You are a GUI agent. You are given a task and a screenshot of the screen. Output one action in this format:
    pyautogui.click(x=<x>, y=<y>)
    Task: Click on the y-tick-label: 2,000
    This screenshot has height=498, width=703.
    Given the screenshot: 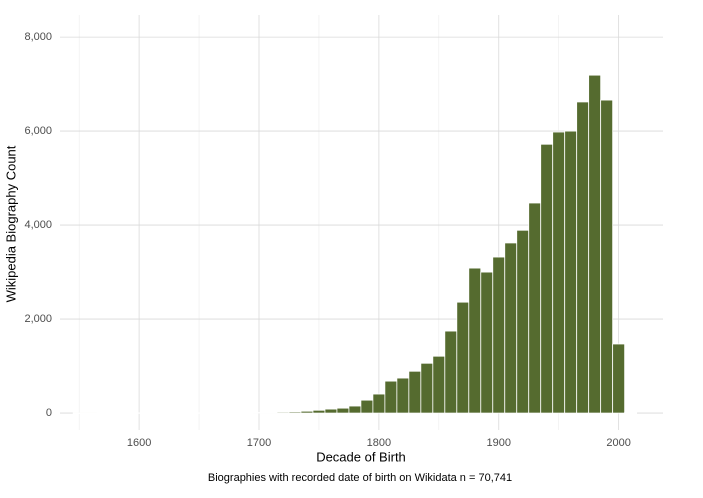 What is the action you would take?
    pyautogui.click(x=38, y=319)
    